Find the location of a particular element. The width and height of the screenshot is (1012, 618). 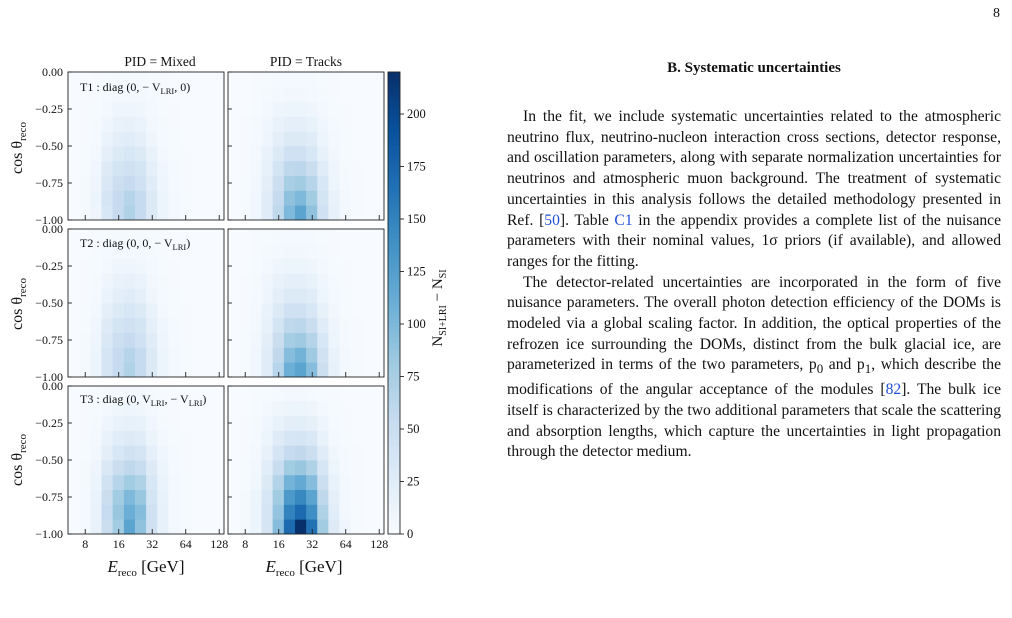

heatmap-panel-row1-tracks is located at coordinates (306, 146).